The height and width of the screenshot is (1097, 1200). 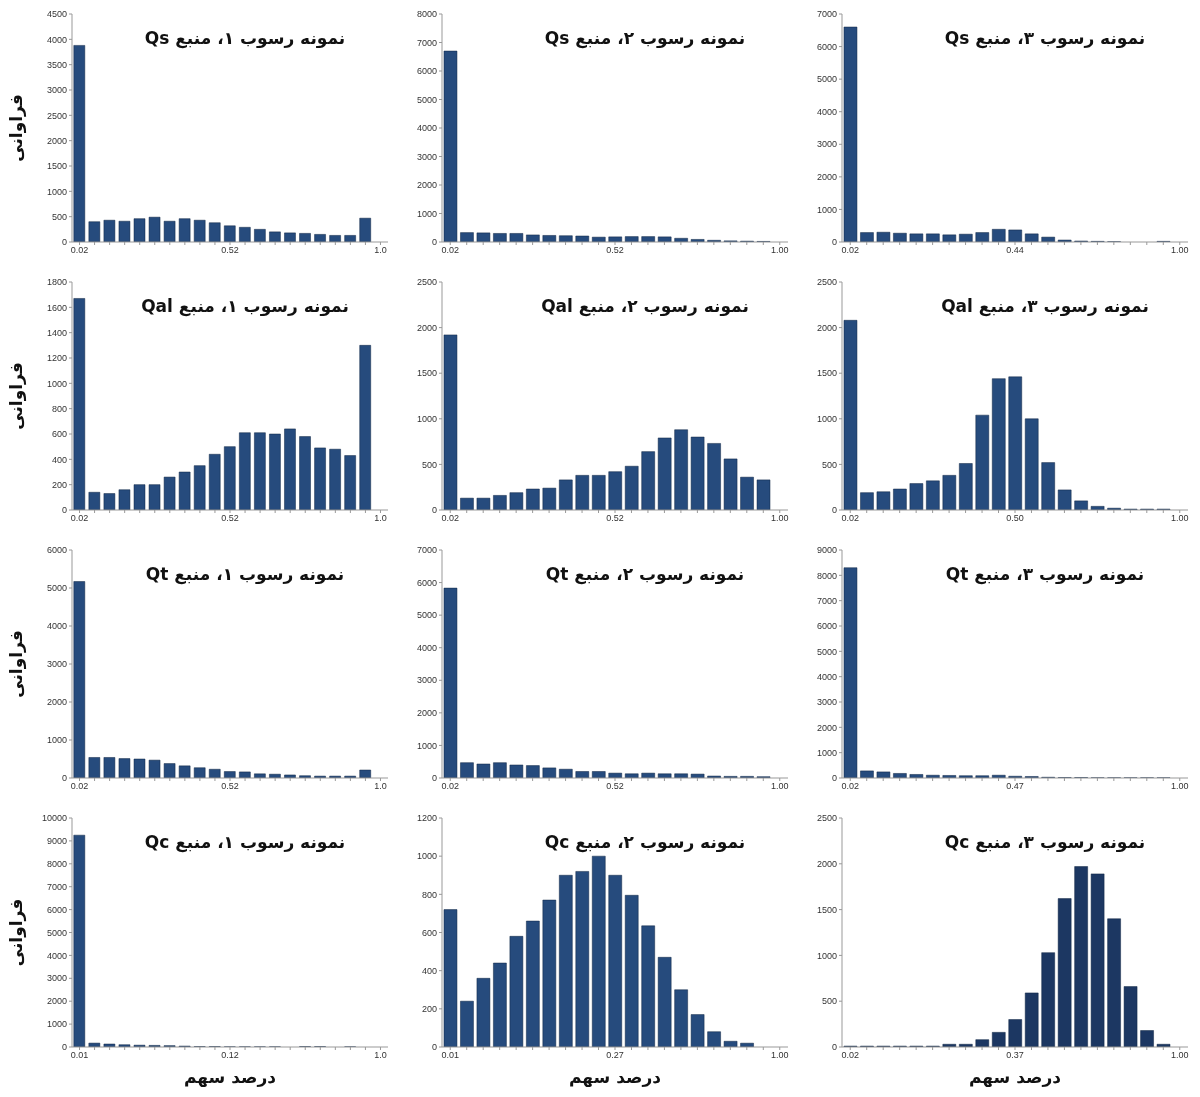 I want to click on x-tick-label: 0.50, so click(x=1015, y=518).